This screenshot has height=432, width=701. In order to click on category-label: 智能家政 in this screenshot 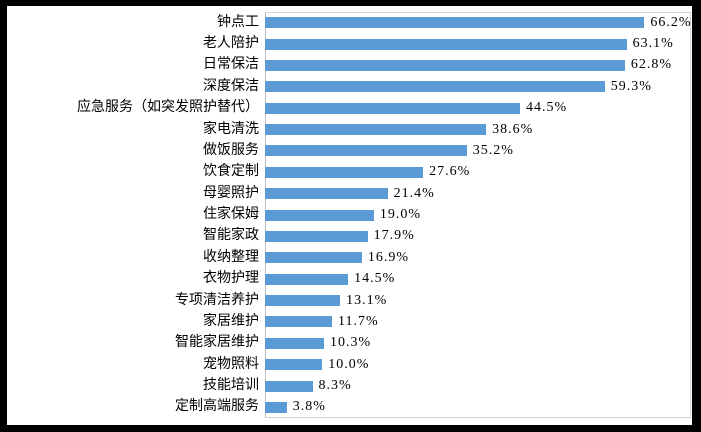, I will do `click(231, 236)`.